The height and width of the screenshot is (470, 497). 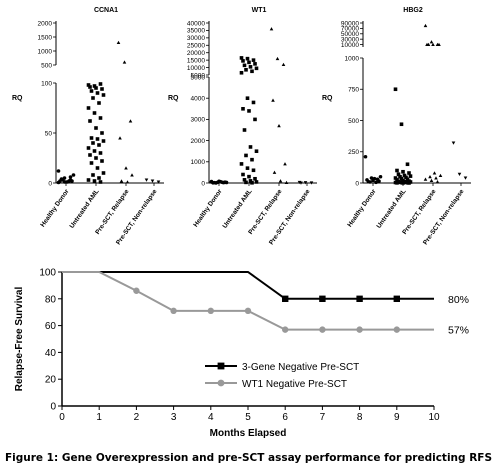 I want to click on y-tick-label: 50000, so click(x=350, y=34).